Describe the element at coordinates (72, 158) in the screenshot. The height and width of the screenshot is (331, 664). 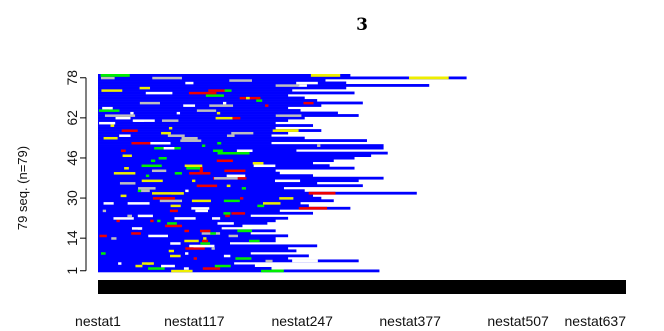
I see `y-tick-label: 46` at that location.